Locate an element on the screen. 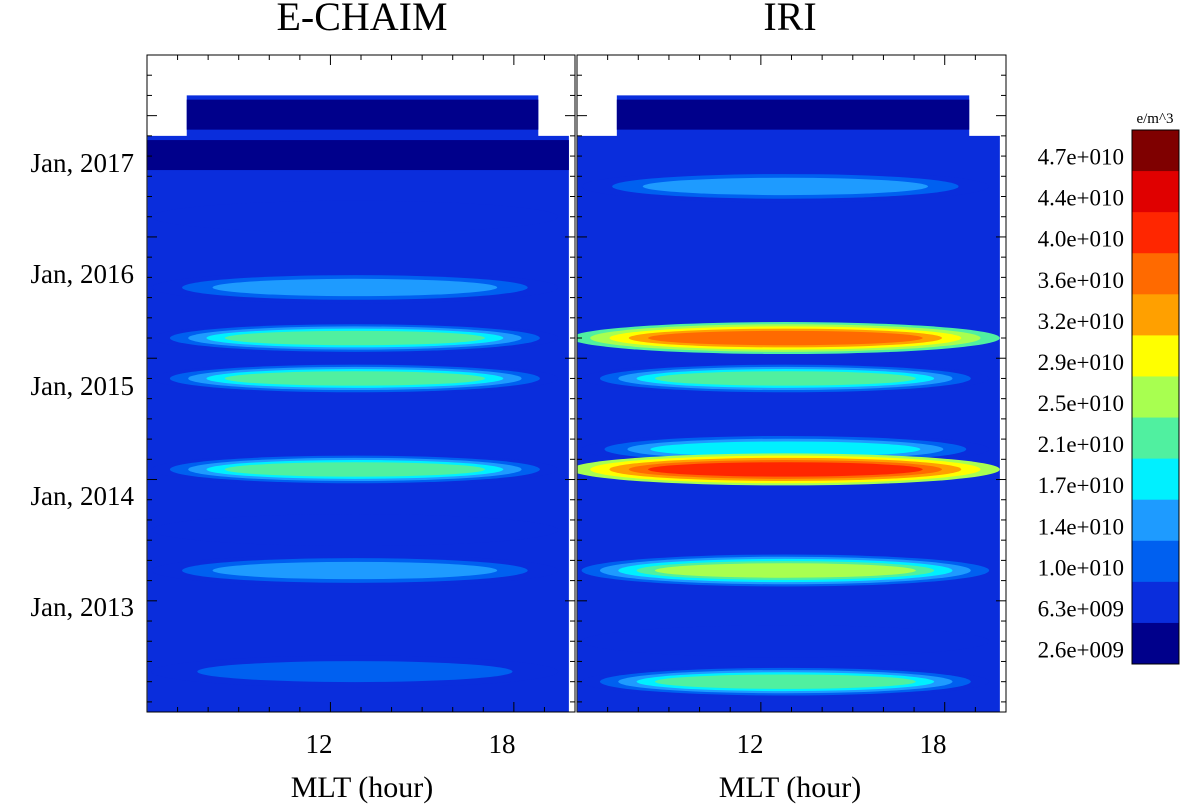 The width and height of the screenshot is (1200, 807). colorbar-border is located at coordinates (1155, 397).